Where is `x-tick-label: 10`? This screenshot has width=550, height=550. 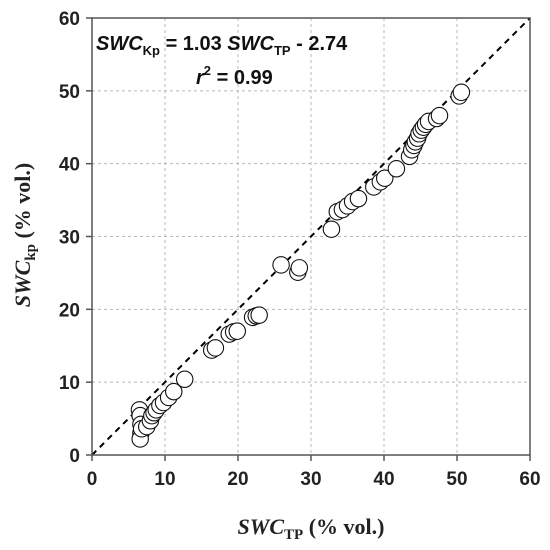 x-tick-label: 10 is located at coordinates (164, 479).